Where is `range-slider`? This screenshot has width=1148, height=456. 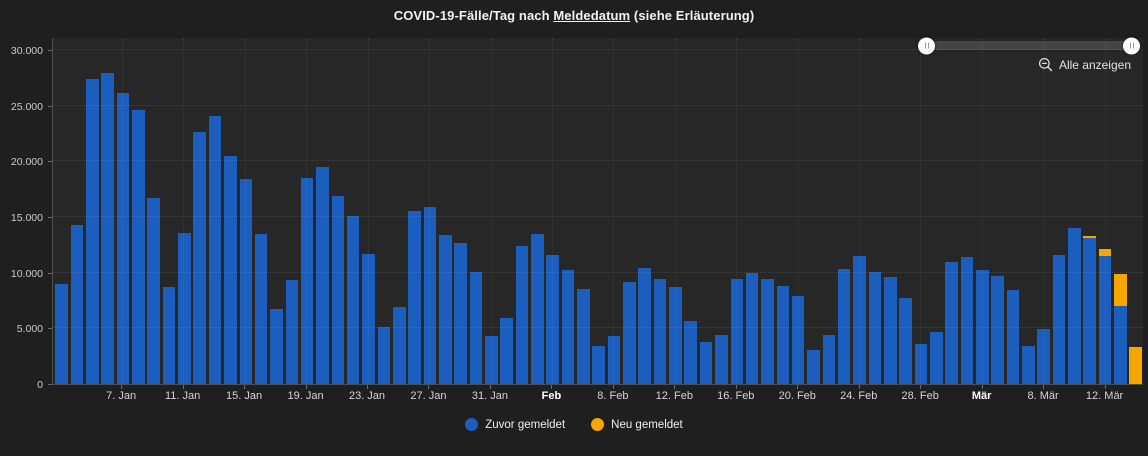
range-slider is located at coordinates (1029, 45).